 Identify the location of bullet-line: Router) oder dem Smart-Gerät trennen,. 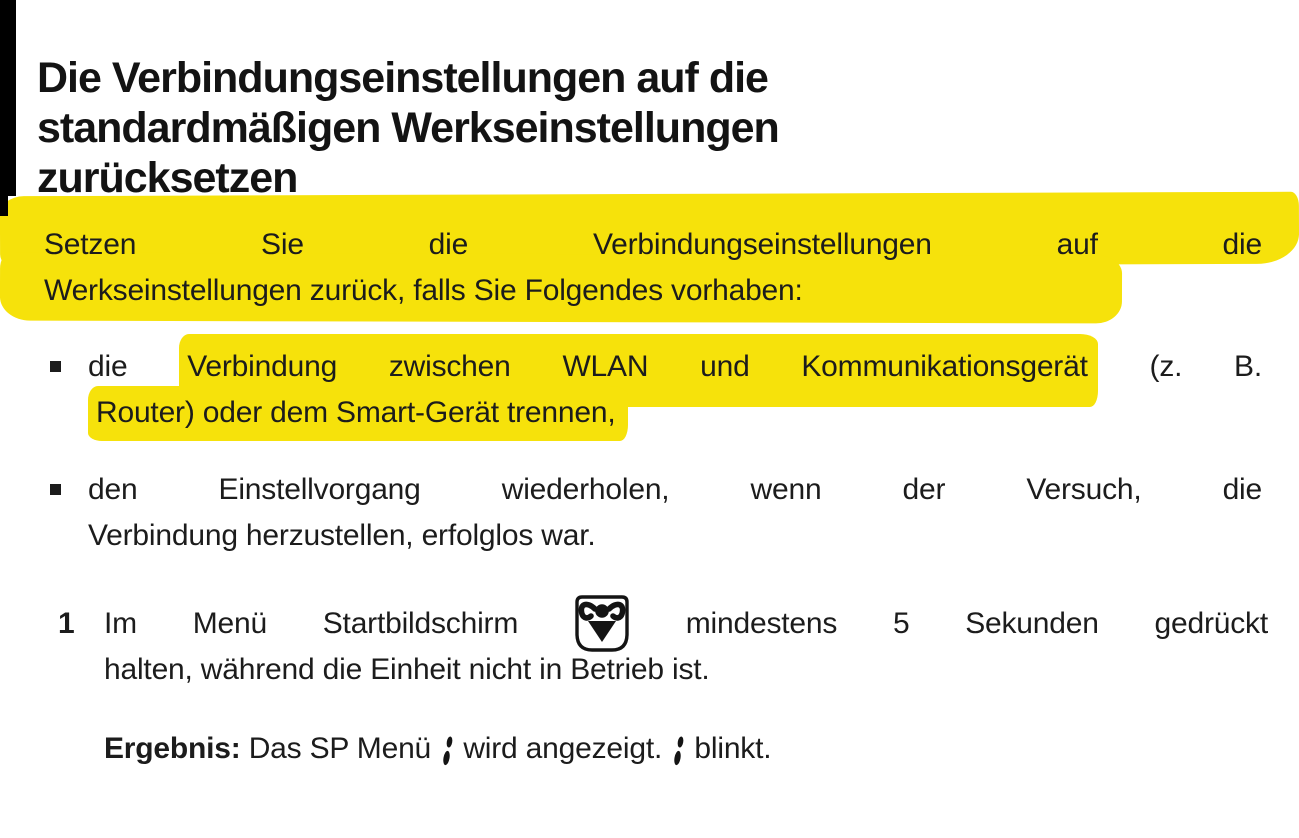
(675, 413).